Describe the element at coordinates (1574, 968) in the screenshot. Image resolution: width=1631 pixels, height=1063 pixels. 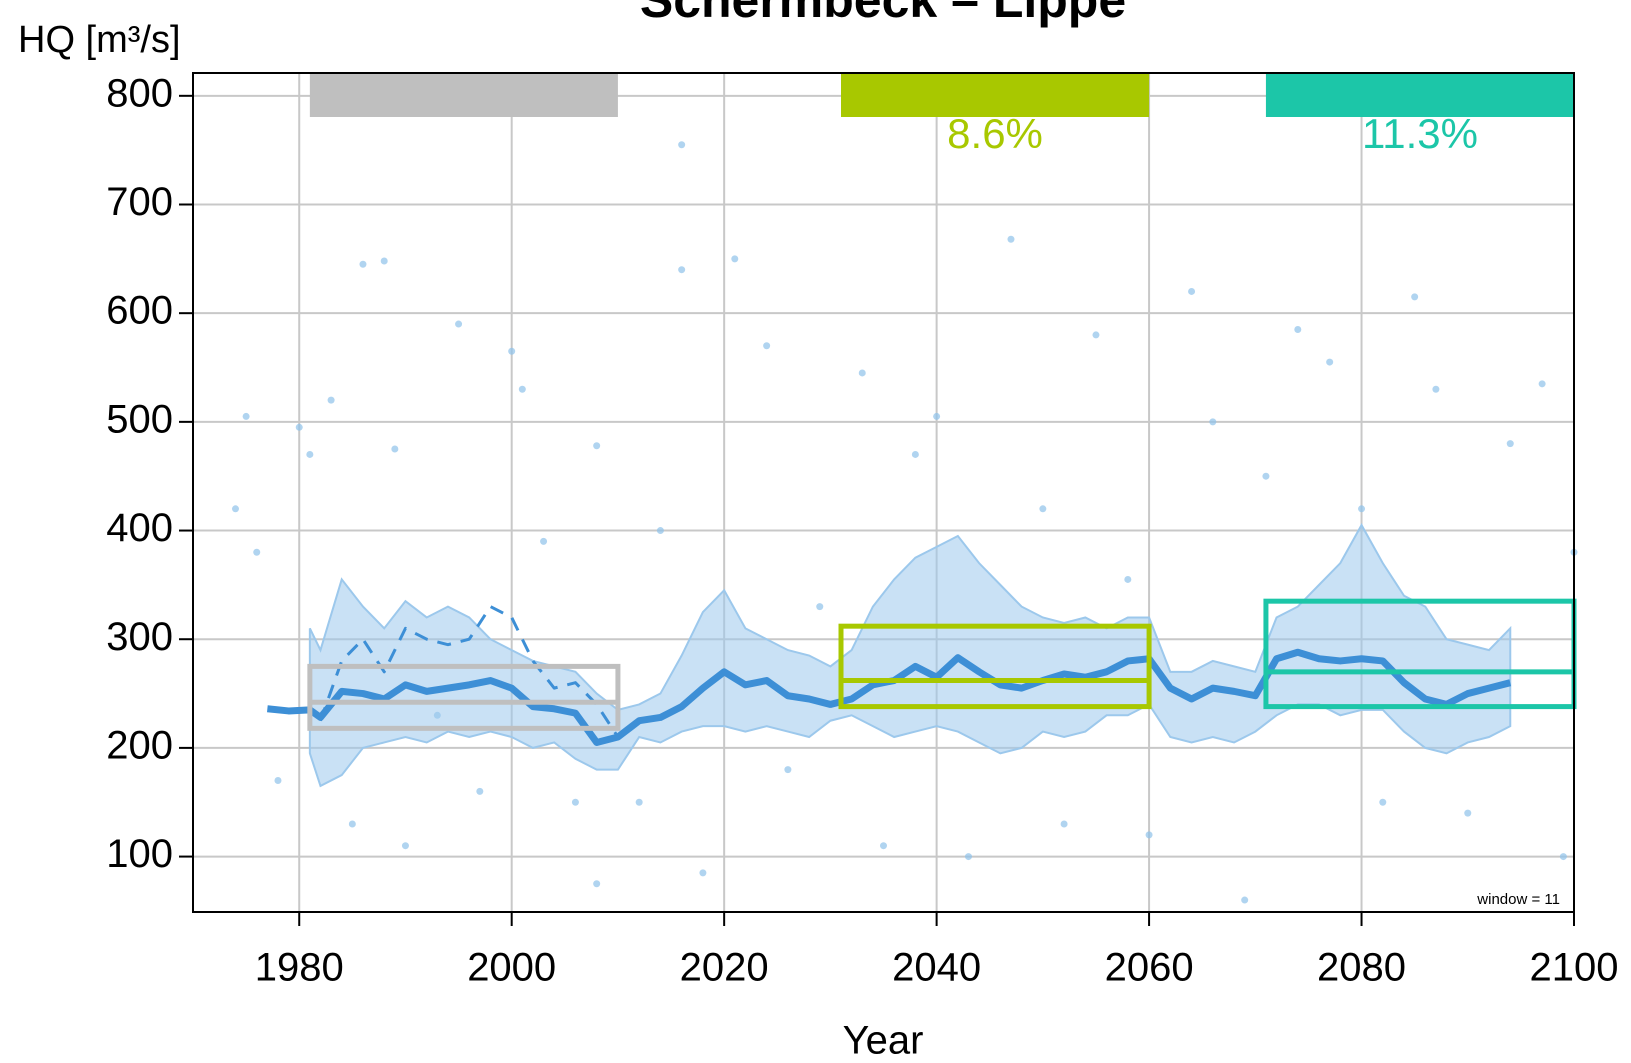
I see `x-tick-label: 2100` at that location.